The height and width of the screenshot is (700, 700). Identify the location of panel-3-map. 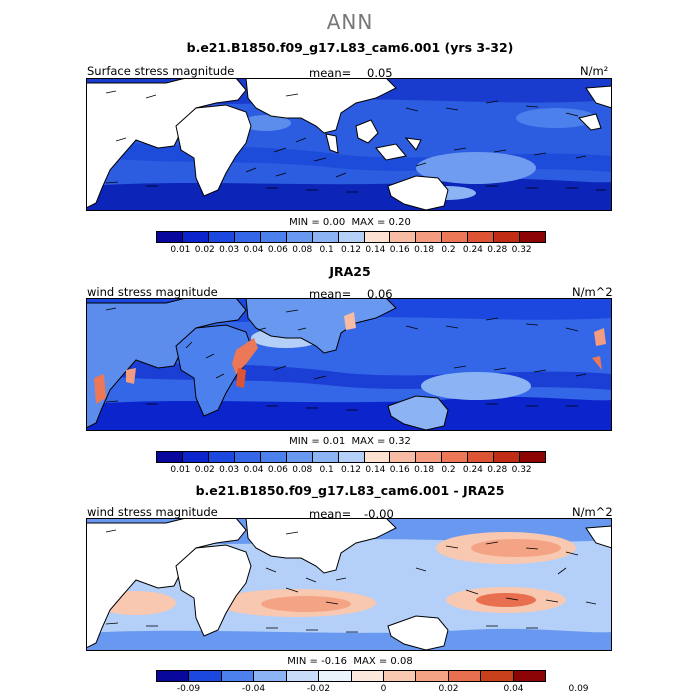
(349, 584).